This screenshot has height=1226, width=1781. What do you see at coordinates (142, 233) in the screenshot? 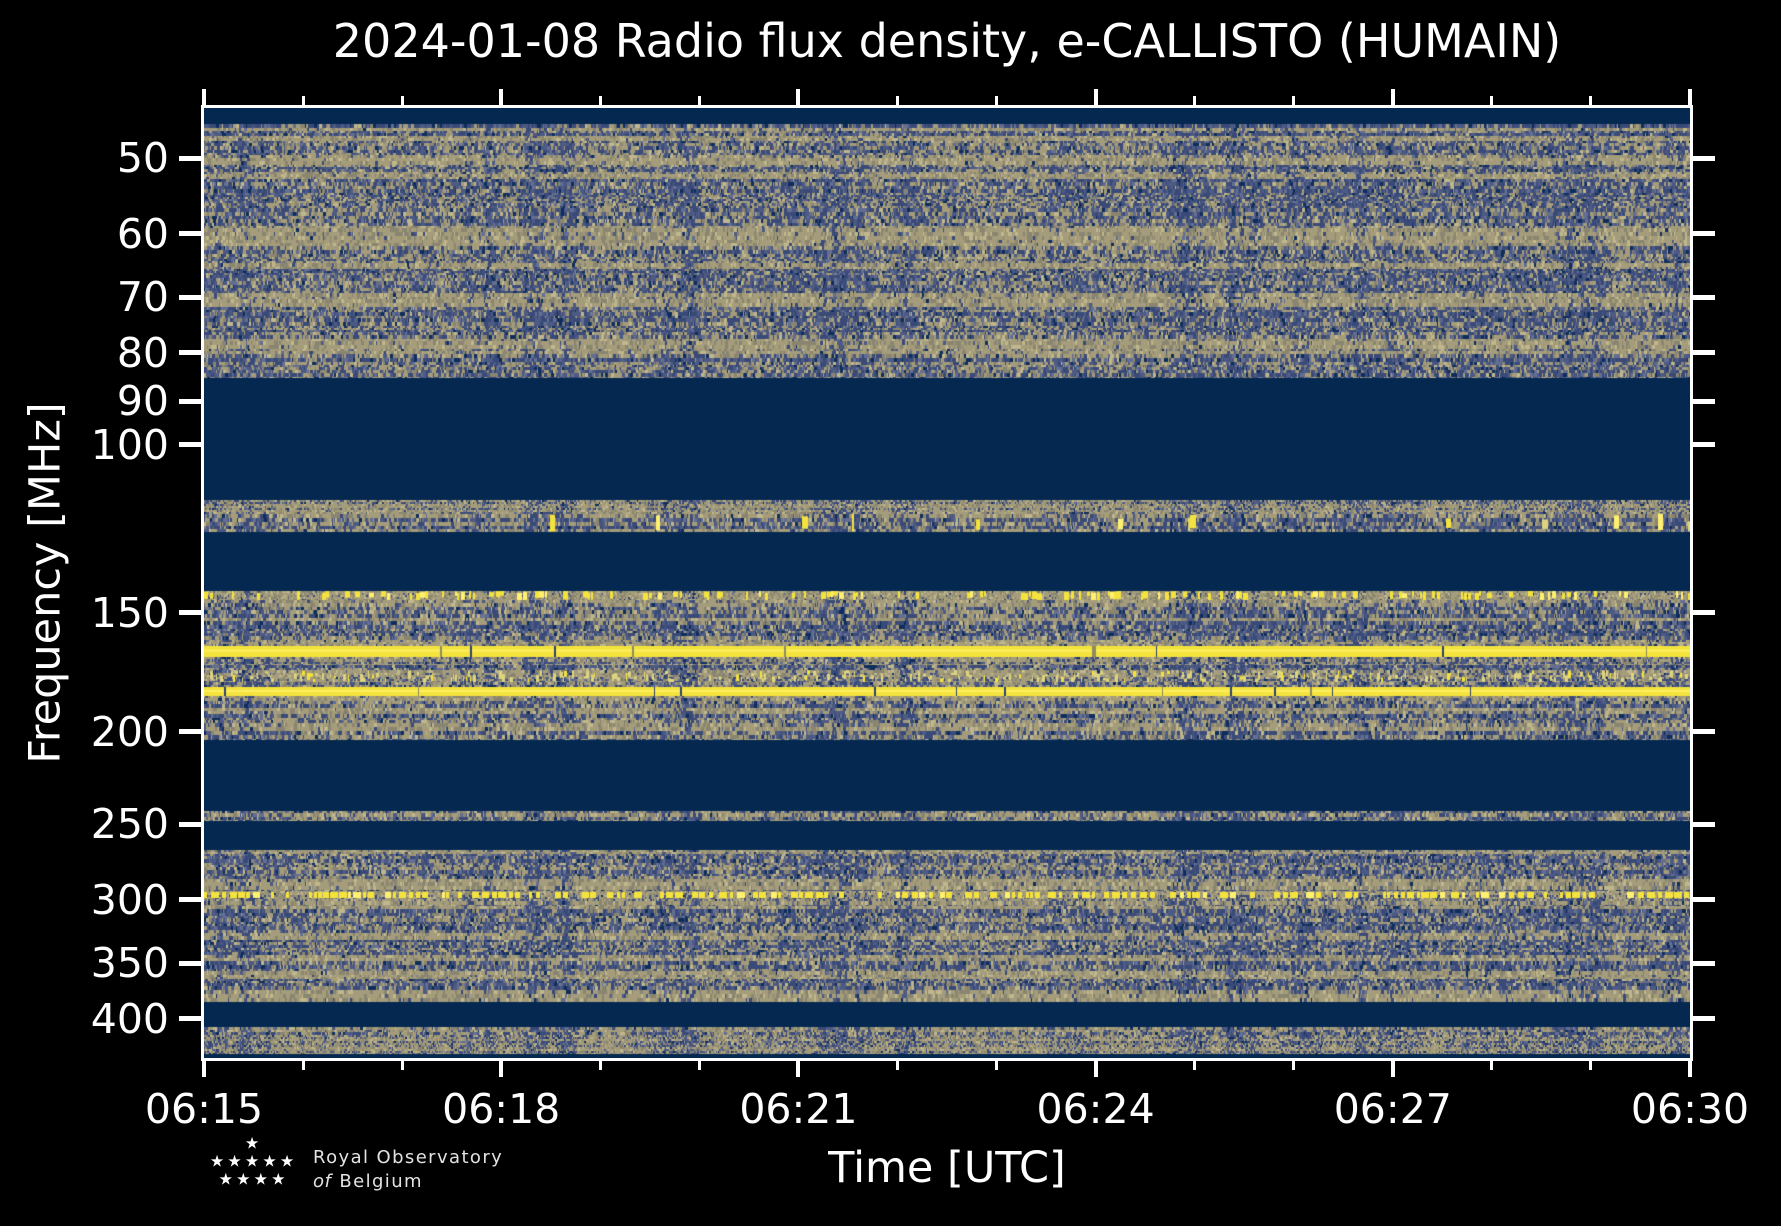
I see `y-tick-label: 60` at bounding box center [142, 233].